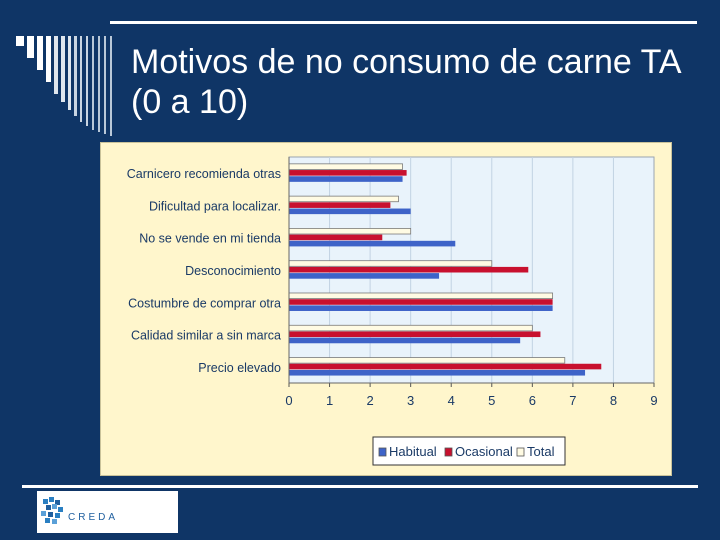  I want to click on top-divider-line, so click(403, 22).